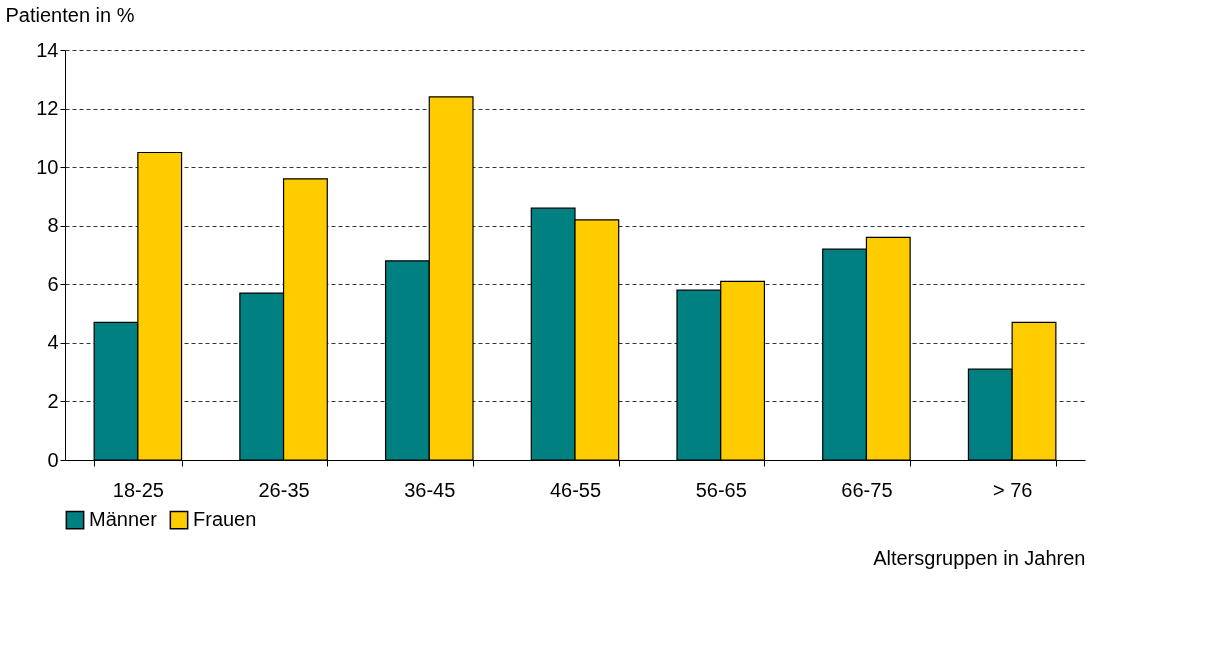 This screenshot has width=1216, height=645. What do you see at coordinates (575, 489) in the screenshot?
I see `x-tick-label: 46-55` at bounding box center [575, 489].